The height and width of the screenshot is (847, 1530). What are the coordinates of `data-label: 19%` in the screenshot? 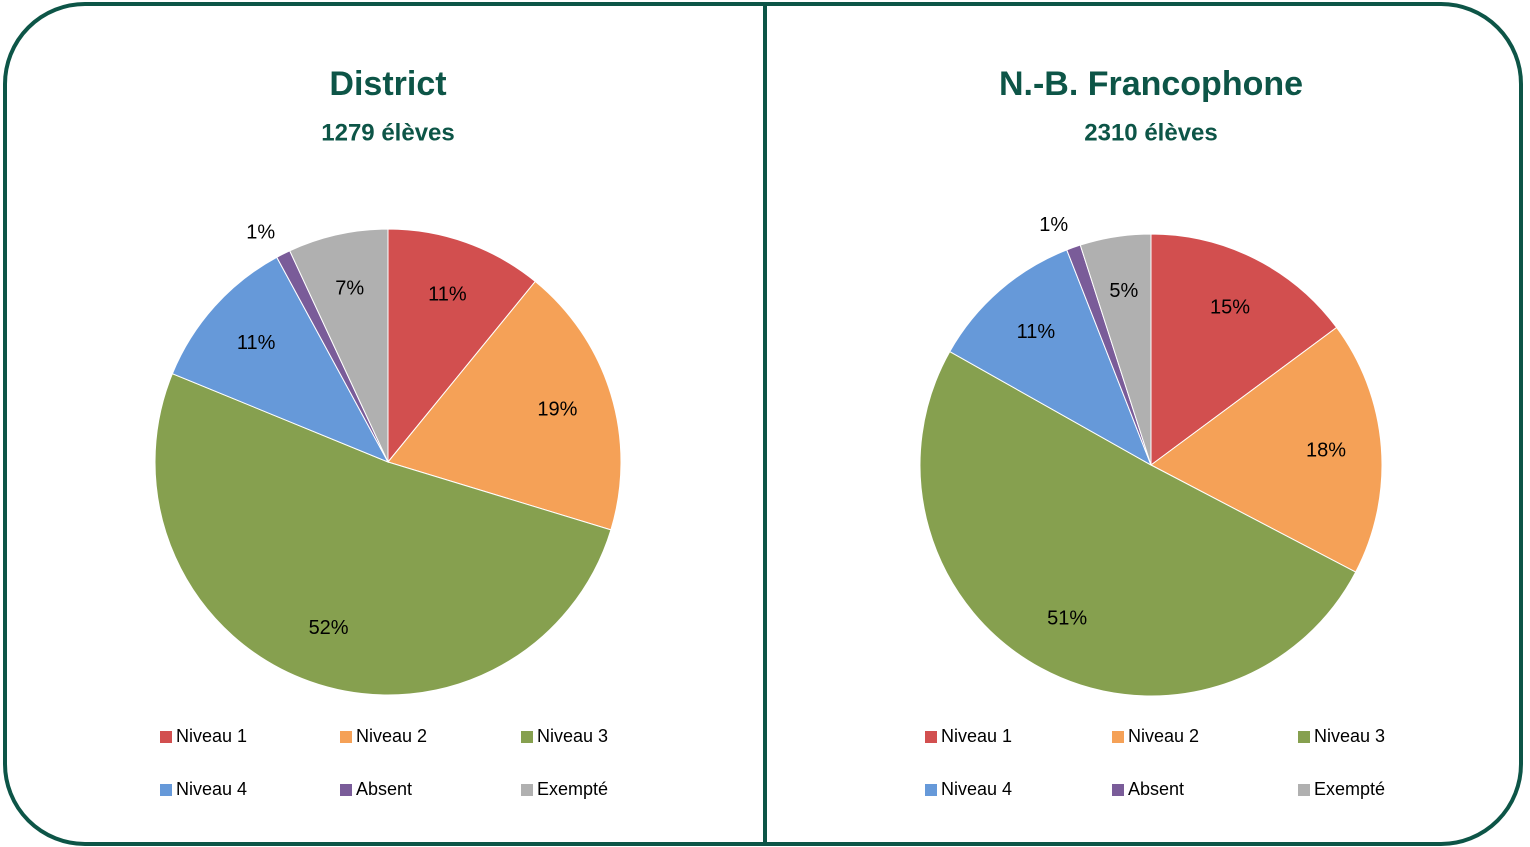 It's located at (557, 410).